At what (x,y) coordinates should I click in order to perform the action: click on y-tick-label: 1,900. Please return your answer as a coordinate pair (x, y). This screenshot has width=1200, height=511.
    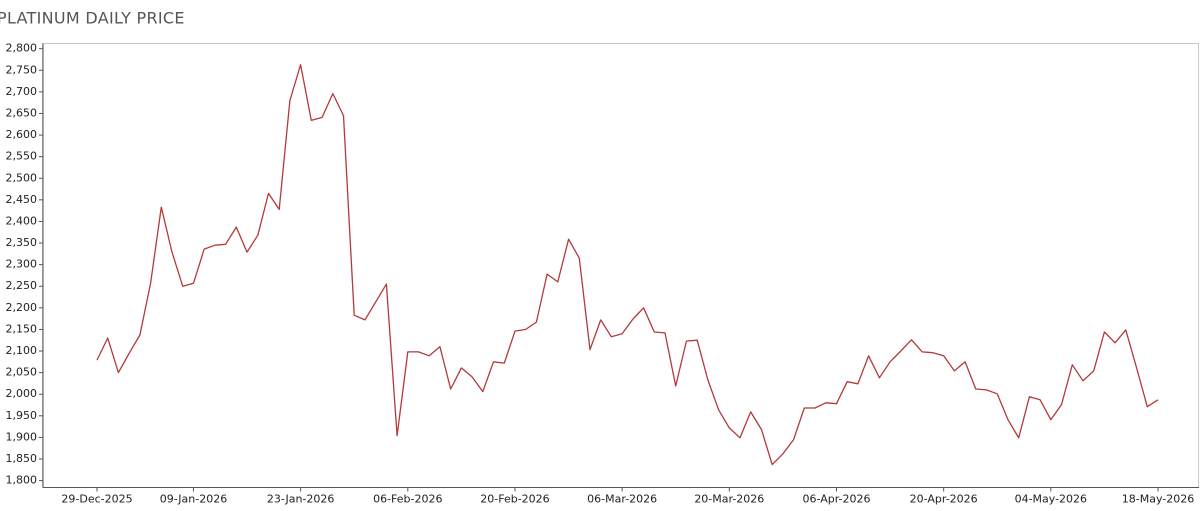
    Looking at the image, I should click on (22, 436).